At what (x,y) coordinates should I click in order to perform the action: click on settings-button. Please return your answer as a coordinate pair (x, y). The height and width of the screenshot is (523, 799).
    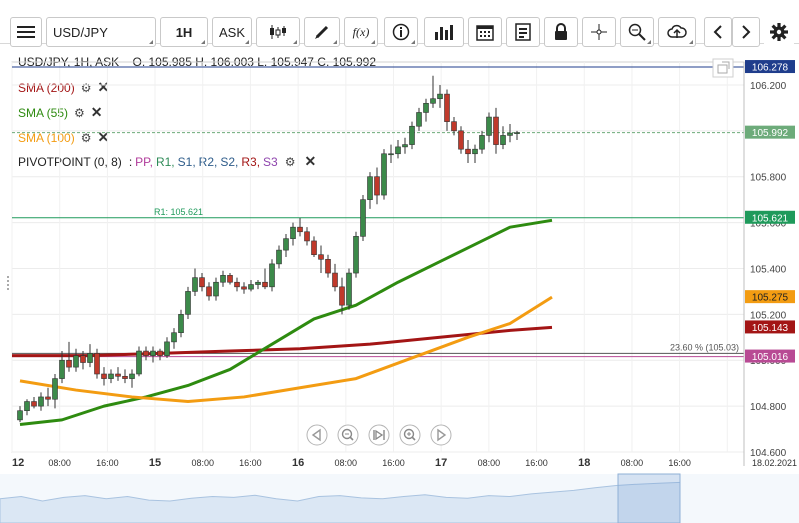
    Looking at the image, I should click on (779, 32).